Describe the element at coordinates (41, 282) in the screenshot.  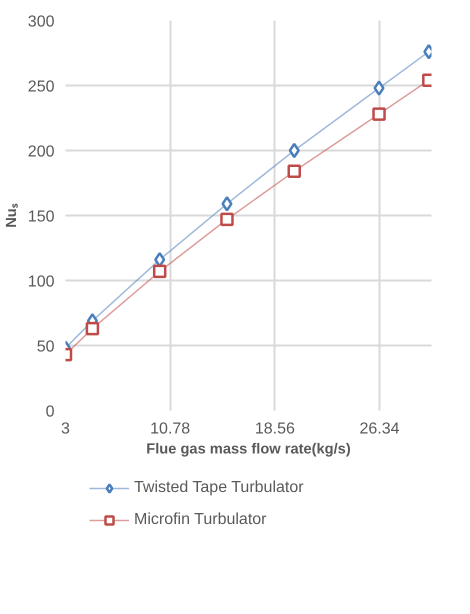
I see `y-tick-label: 100` at that location.